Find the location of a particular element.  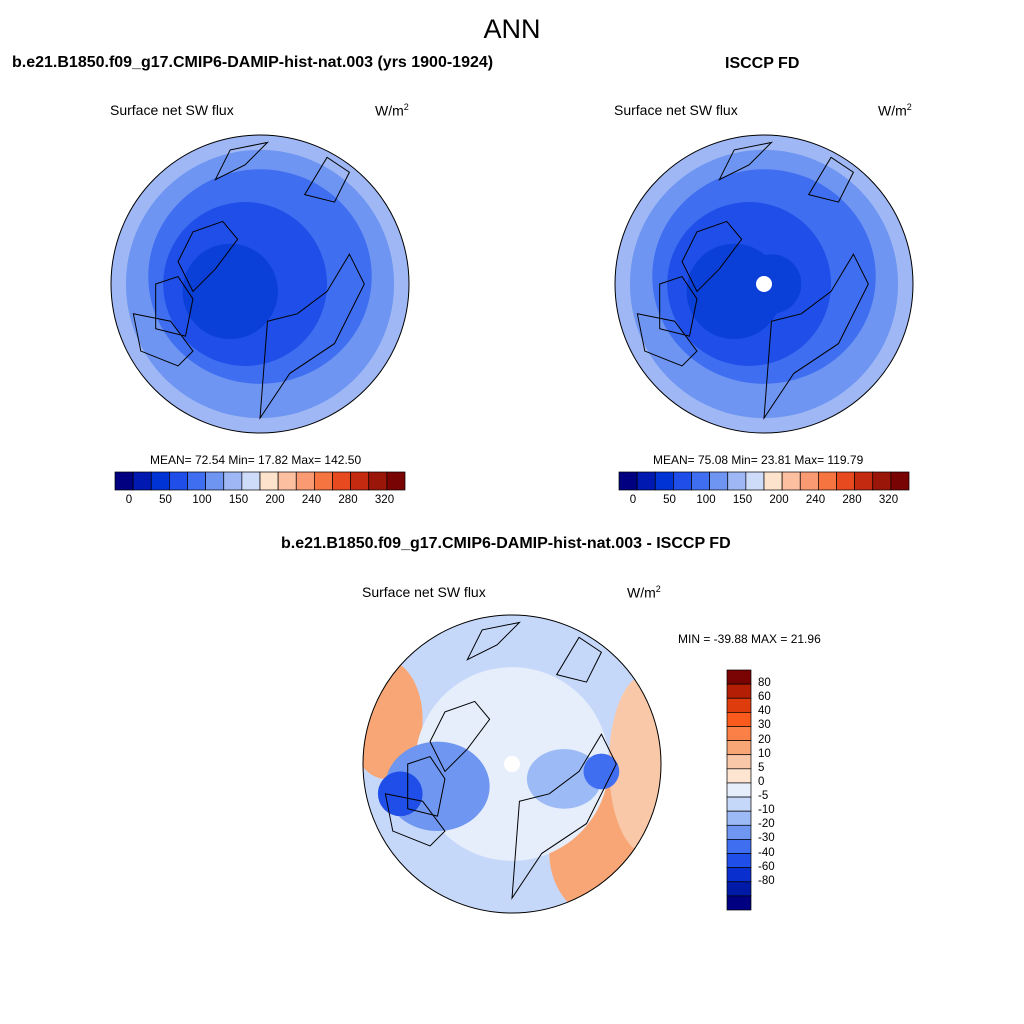

panel1-colorbar is located at coordinates (260, 481).